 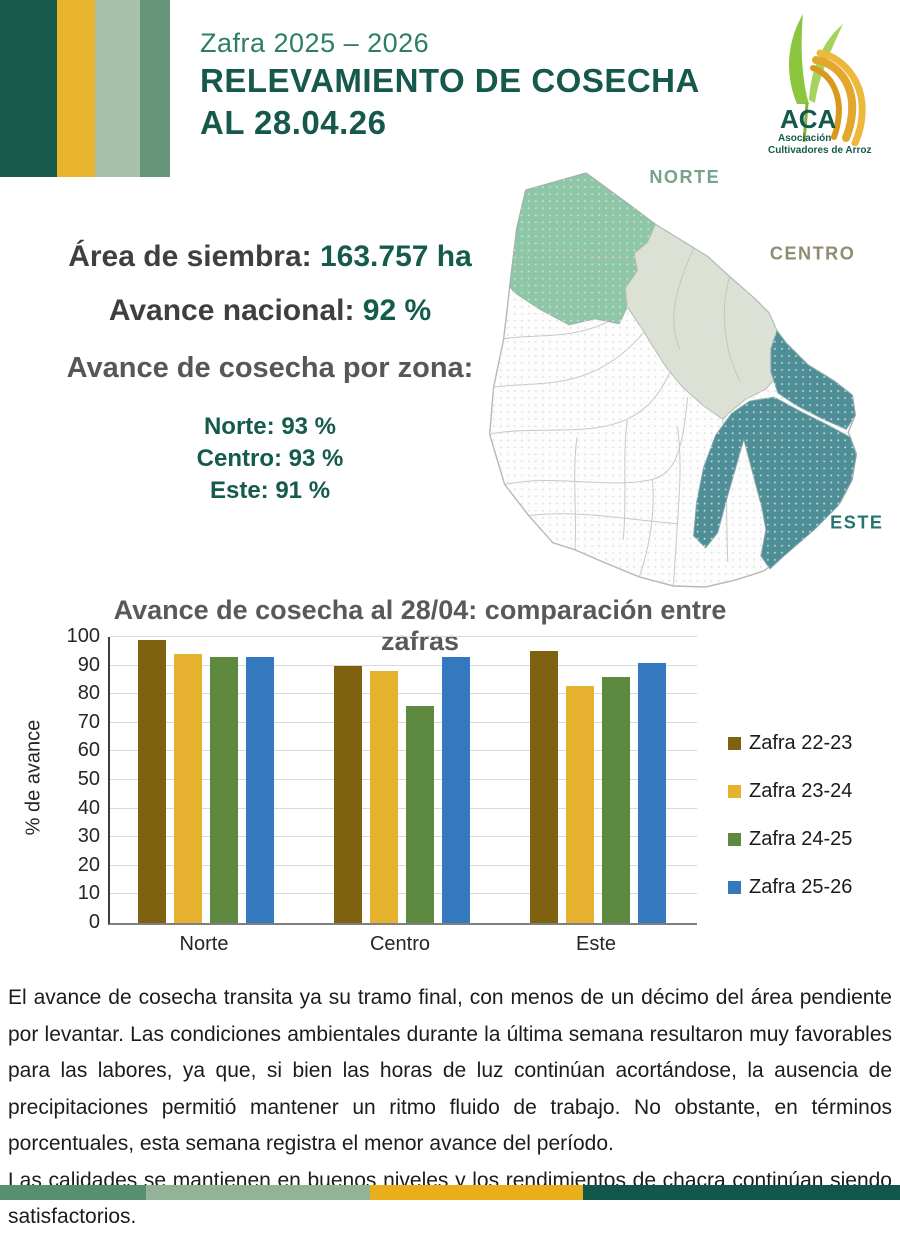 What do you see at coordinates (596, 944) in the screenshot?
I see `x-label-este: Este` at bounding box center [596, 944].